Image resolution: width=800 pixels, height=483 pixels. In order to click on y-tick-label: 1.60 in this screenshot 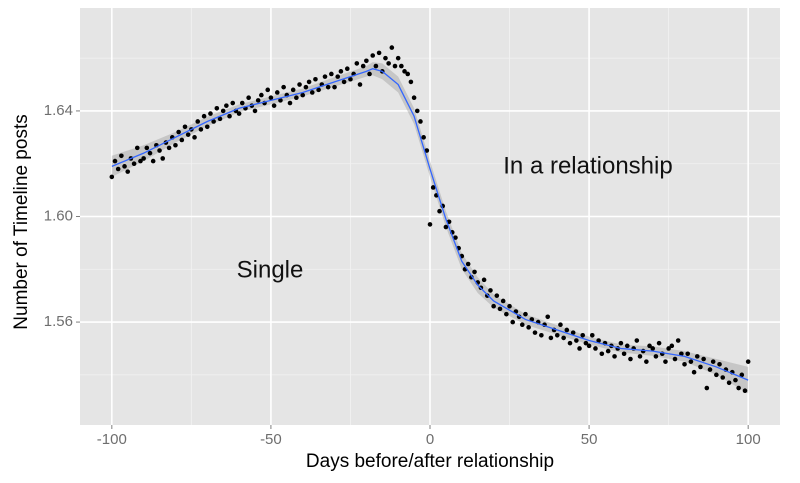, I will do `click(58, 215)`.